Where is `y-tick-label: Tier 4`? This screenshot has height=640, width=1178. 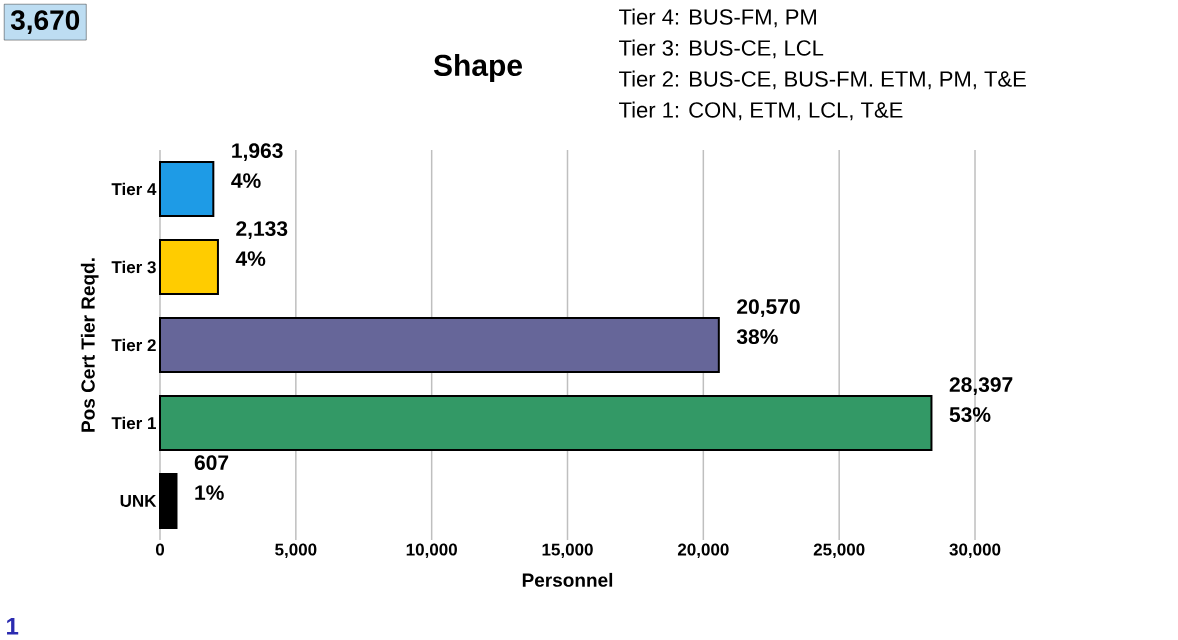 y-tick-label: Tier 4 is located at coordinates (134, 189).